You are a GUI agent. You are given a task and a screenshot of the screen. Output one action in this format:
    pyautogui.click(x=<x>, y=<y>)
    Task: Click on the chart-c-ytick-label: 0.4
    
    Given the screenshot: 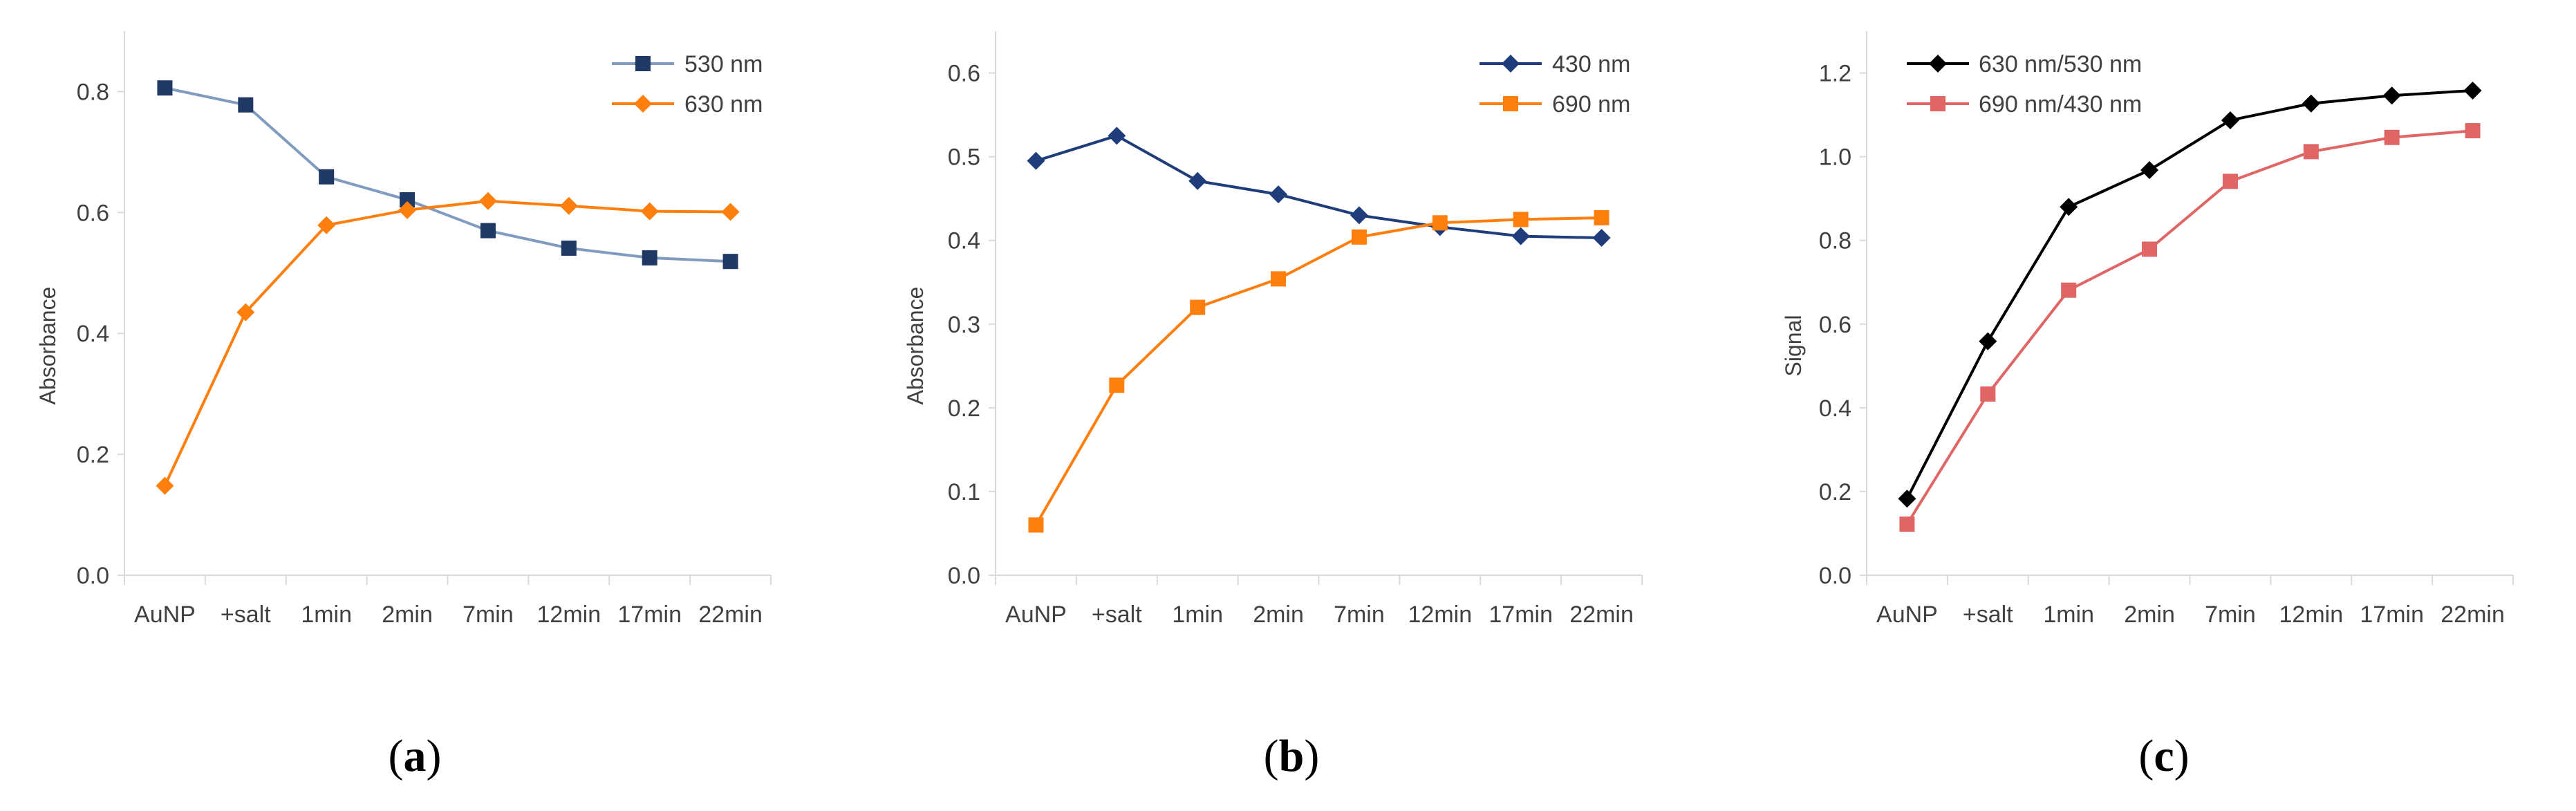 What is the action you would take?
    pyautogui.click(x=1835, y=409)
    